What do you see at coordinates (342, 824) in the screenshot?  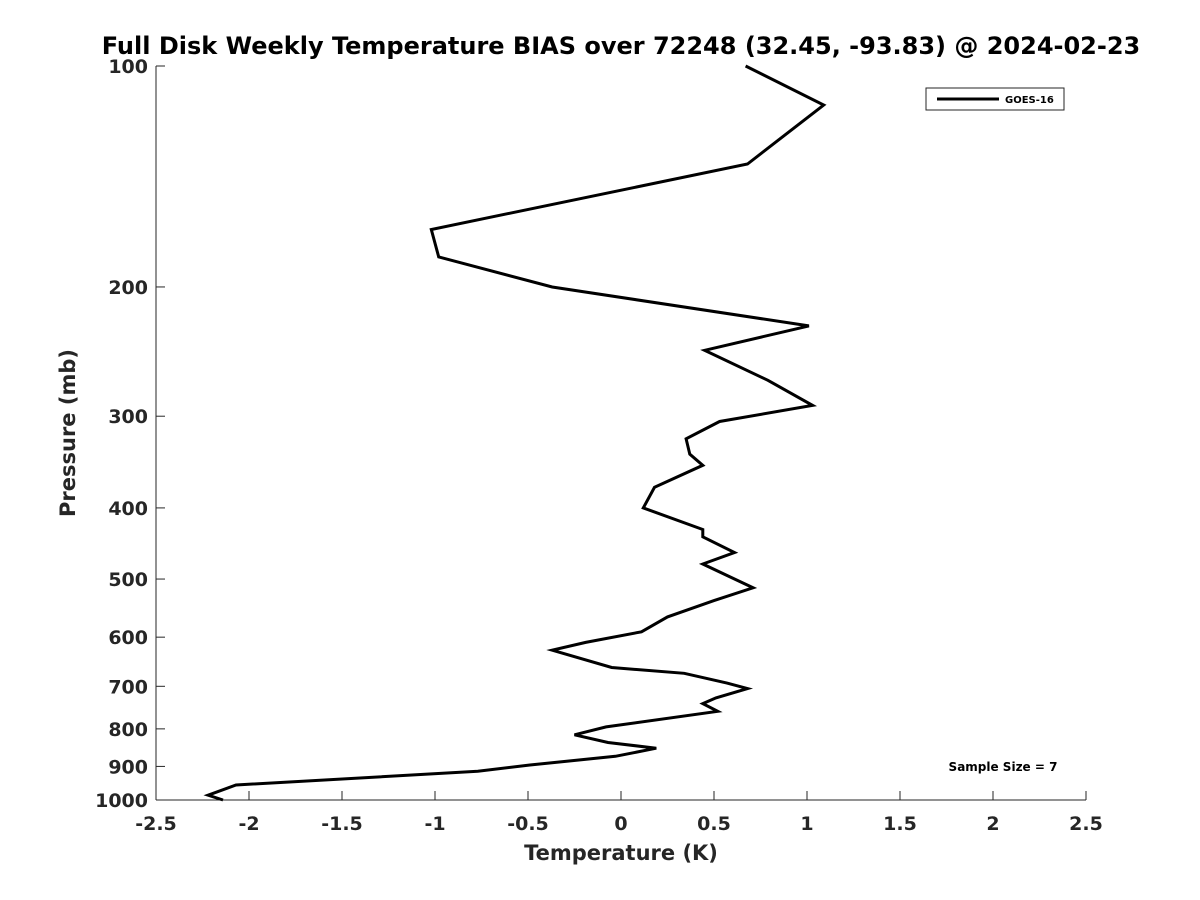 I see `x-tick-label: -1.5` at bounding box center [342, 824].